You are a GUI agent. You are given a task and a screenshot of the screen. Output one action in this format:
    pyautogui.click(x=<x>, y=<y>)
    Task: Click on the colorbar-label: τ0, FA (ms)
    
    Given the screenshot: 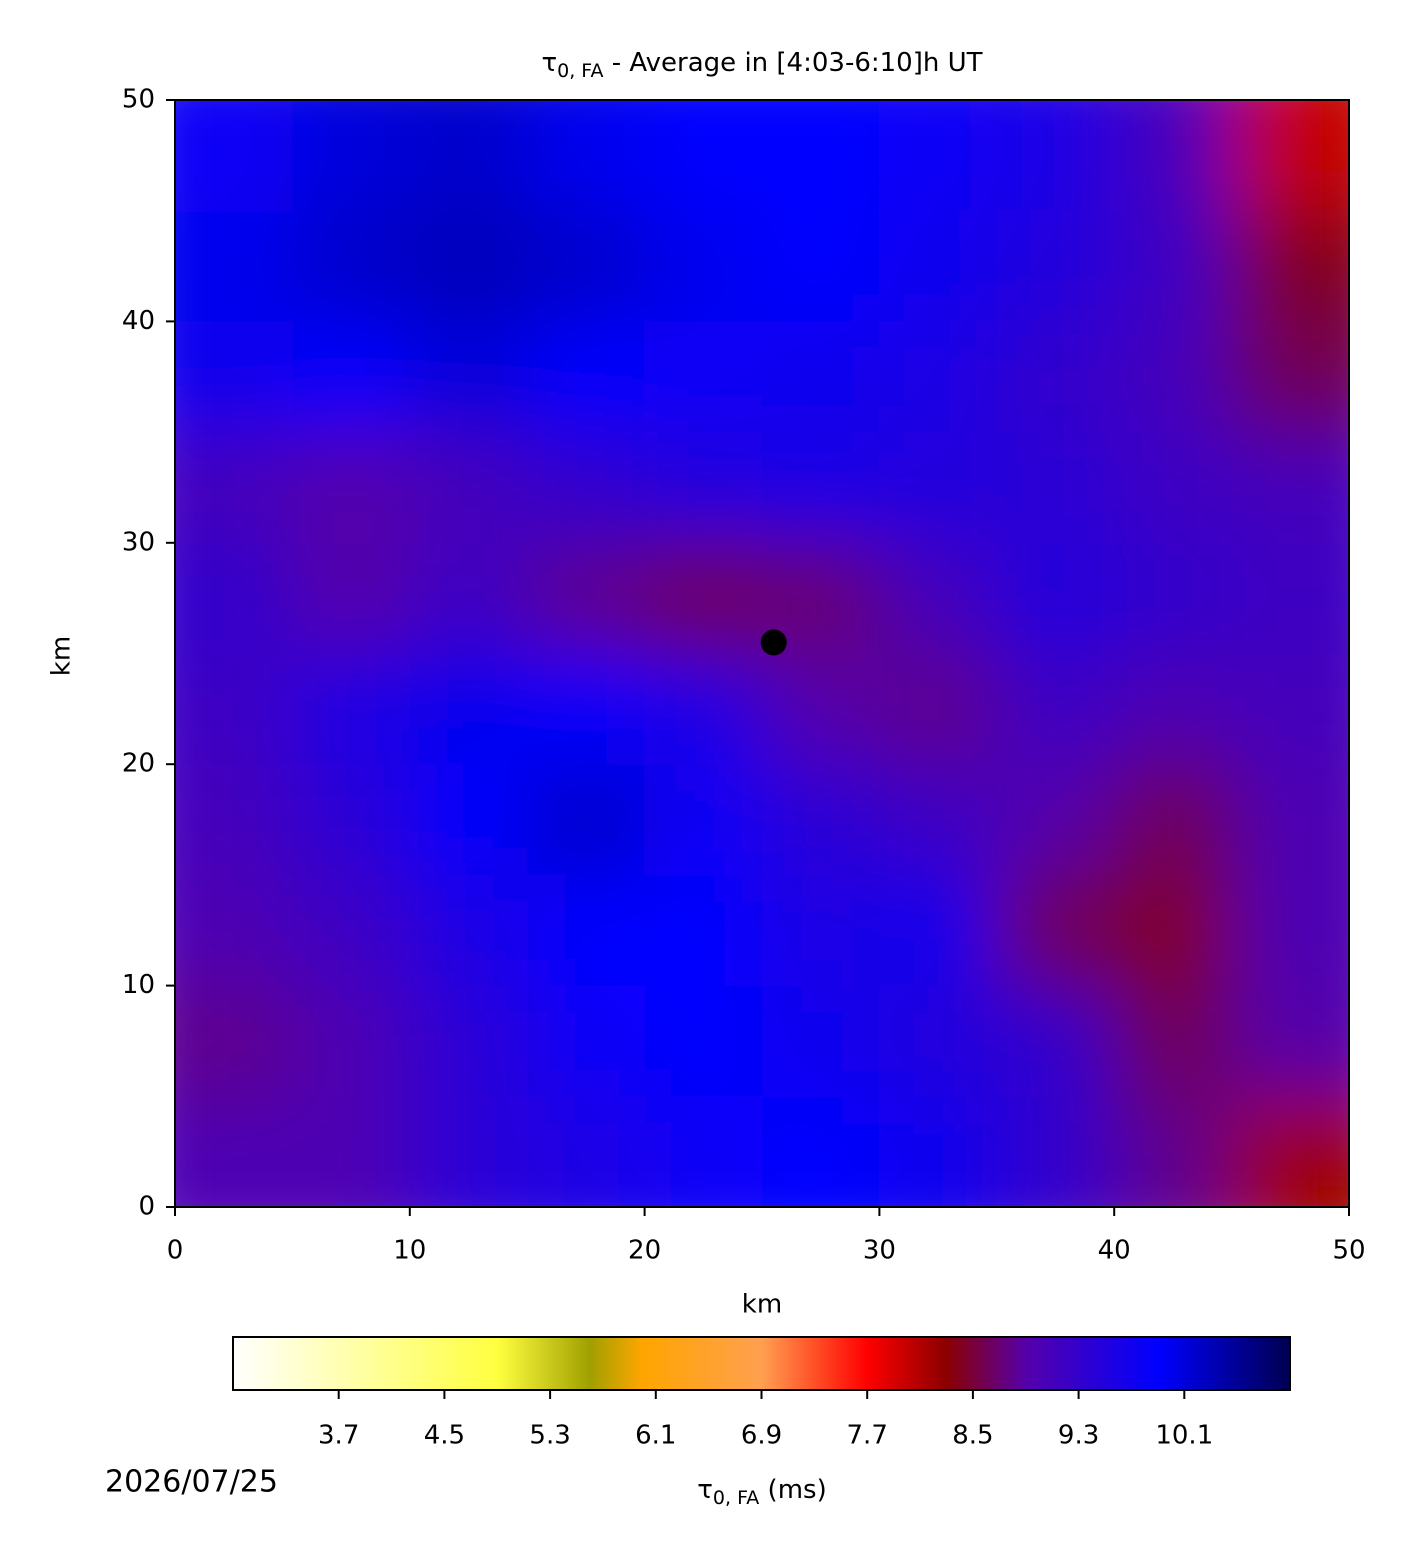 What is the action you would take?
    pyautogui.click(x=761, y=1492)
    